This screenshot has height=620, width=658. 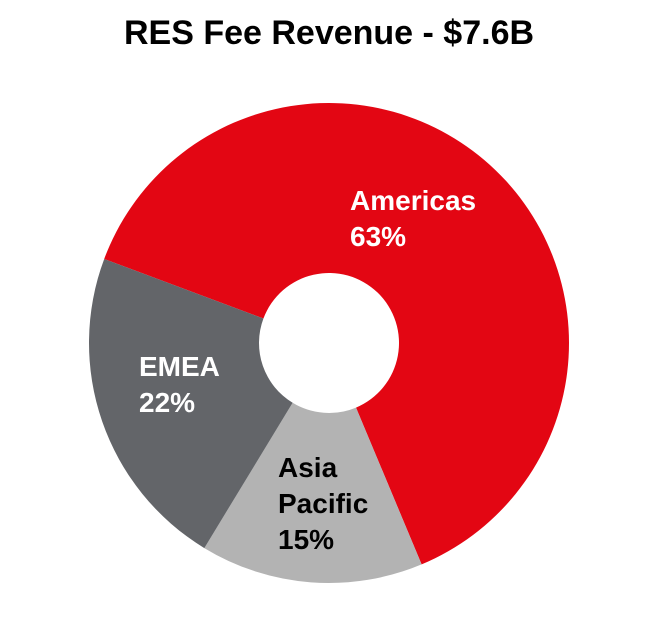 I want to click on slice-label-line: Pacific, so click(x=323, y=503).